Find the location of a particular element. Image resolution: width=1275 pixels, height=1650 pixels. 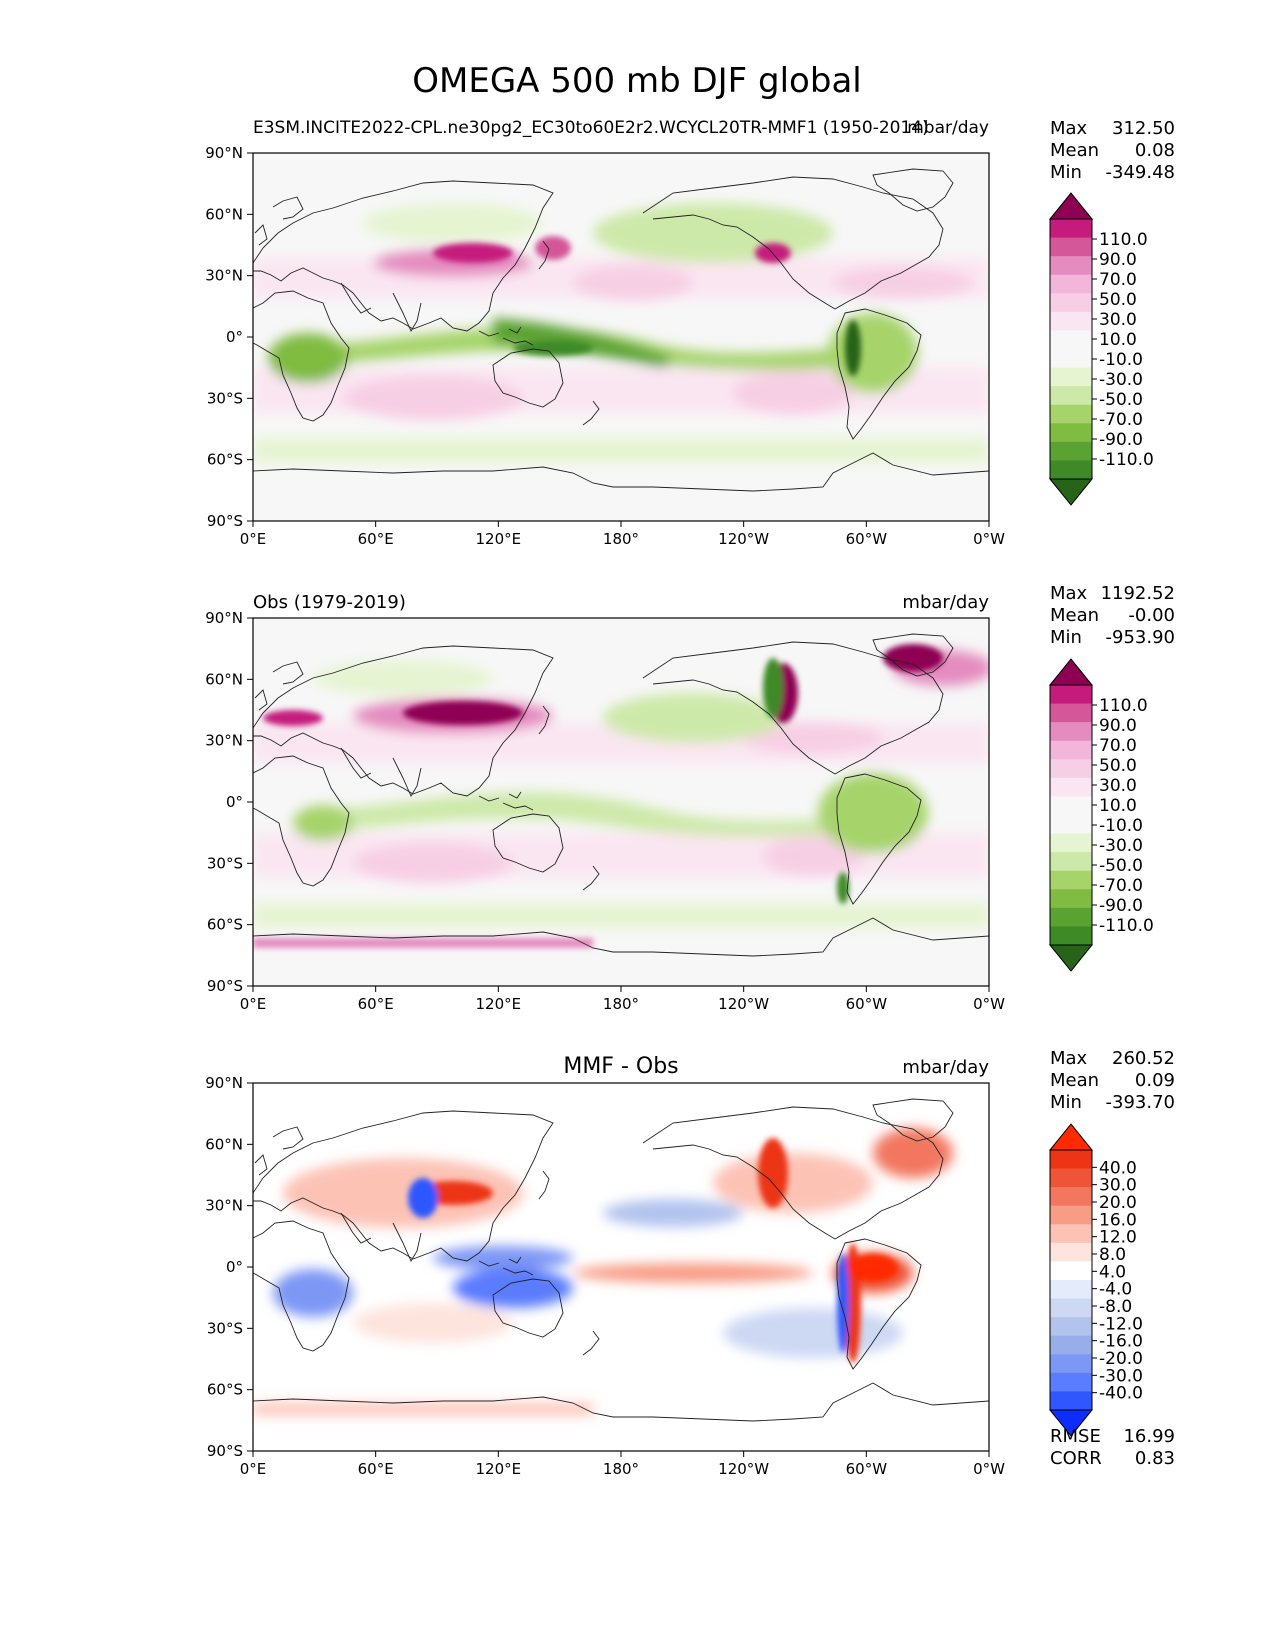

colorbar-tick-label: 110.0 is located at coordinates (1123, 240).